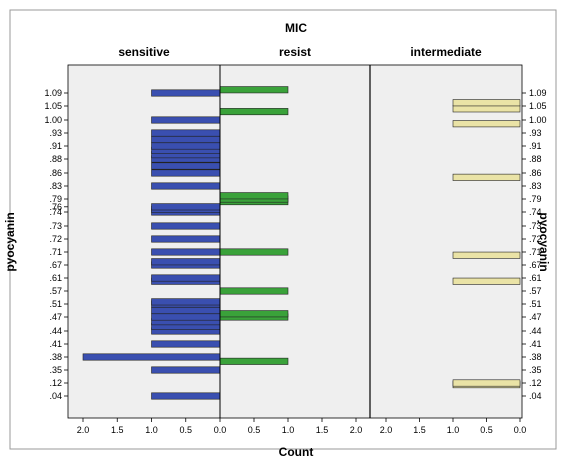  Describe the element at coordinates (538, 106) in the screenshot. I see `y-tick-label: 1.05` at that location.